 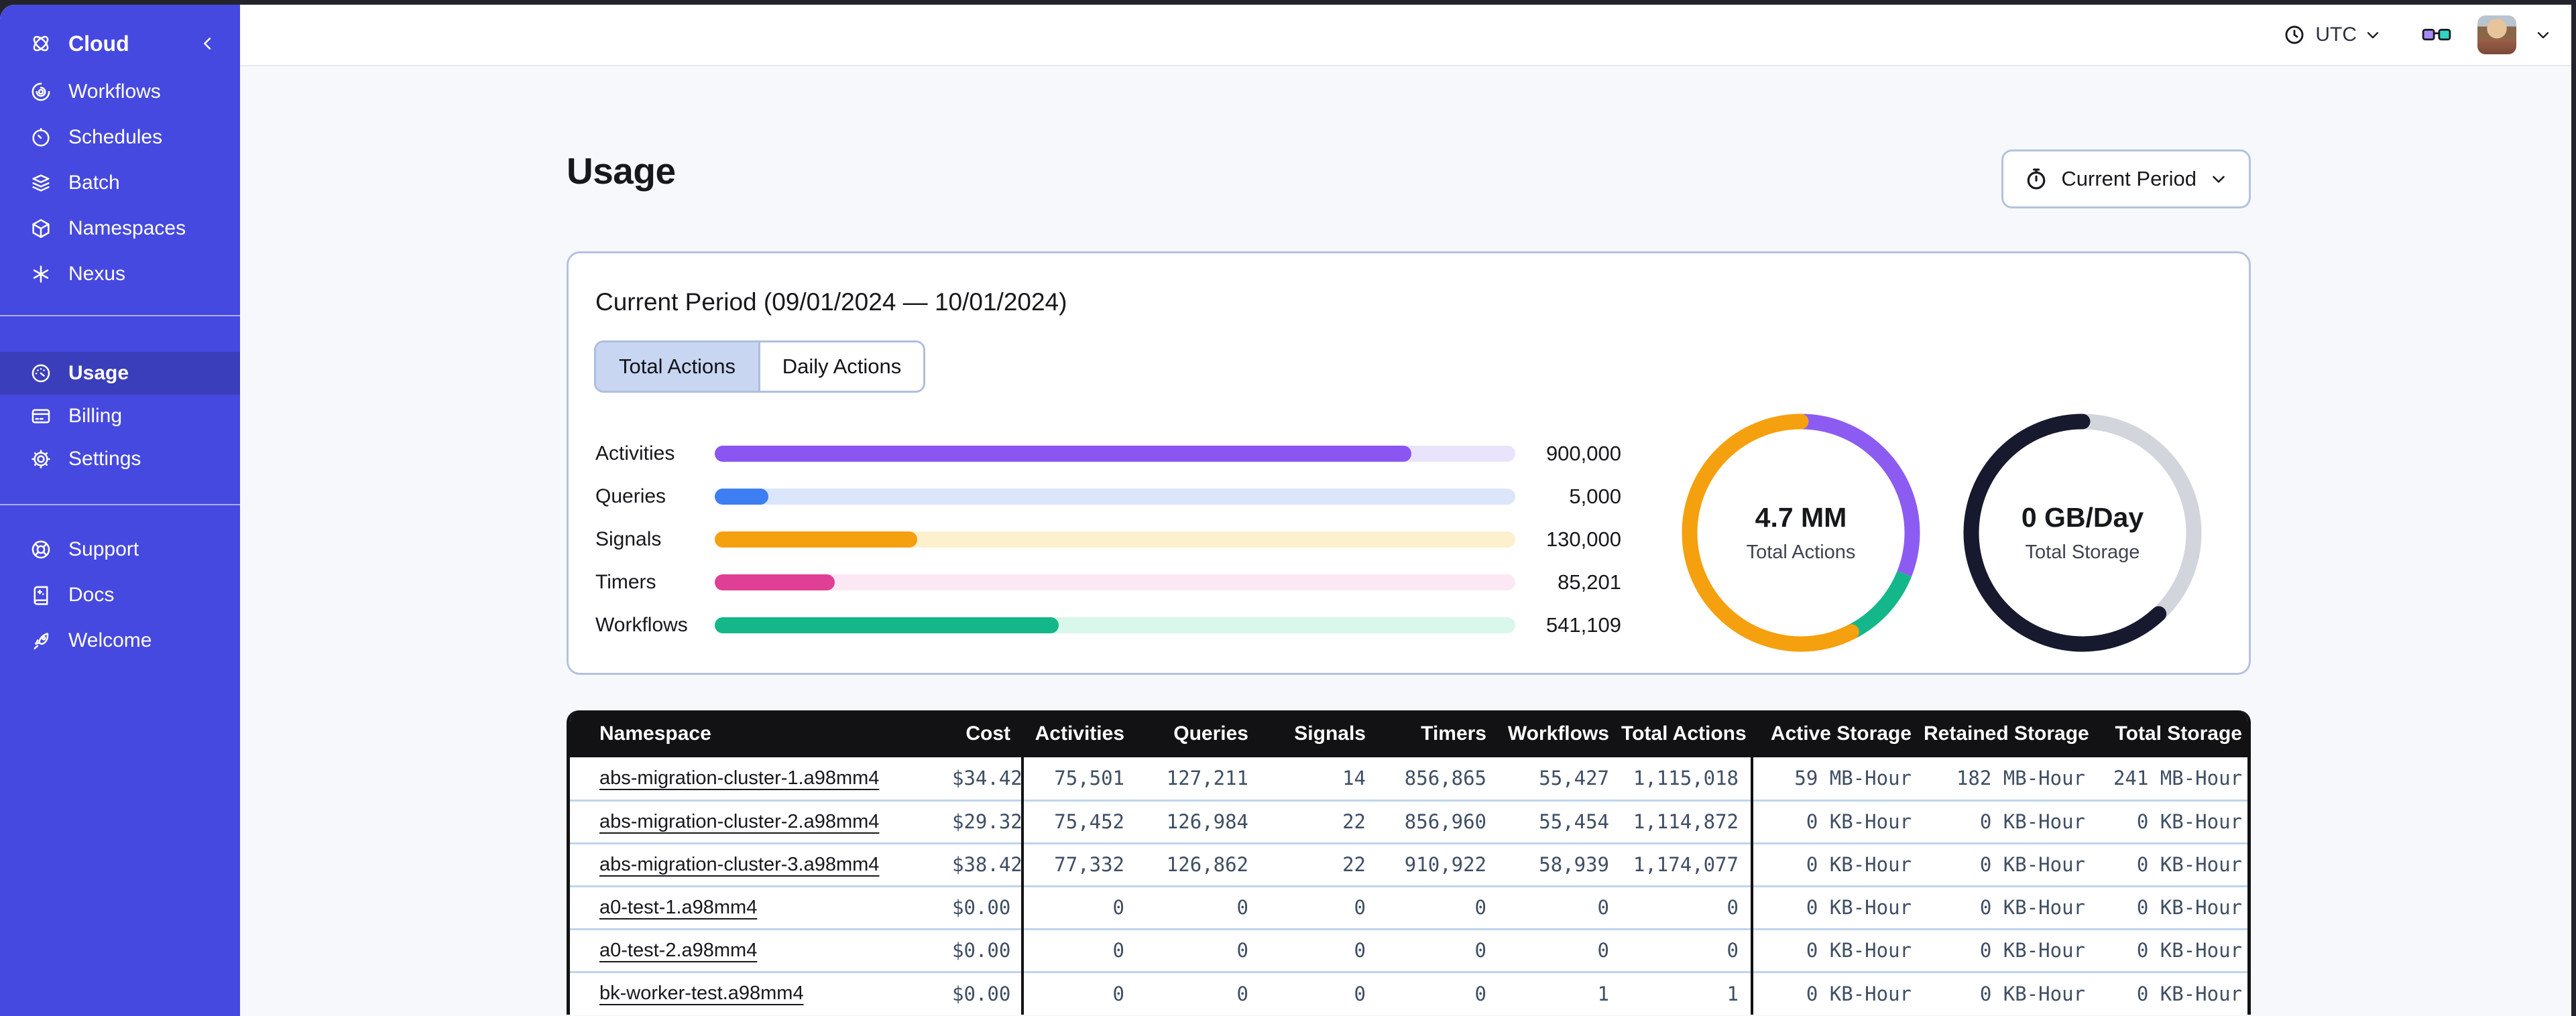 I want to click on batch-icon, so click(x=41, y=183).